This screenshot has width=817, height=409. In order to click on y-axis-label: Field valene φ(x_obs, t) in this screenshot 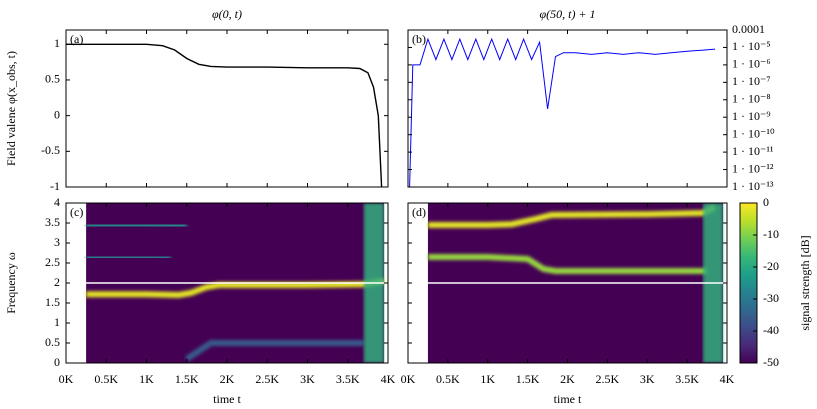, I will do `click(11, 108)`.